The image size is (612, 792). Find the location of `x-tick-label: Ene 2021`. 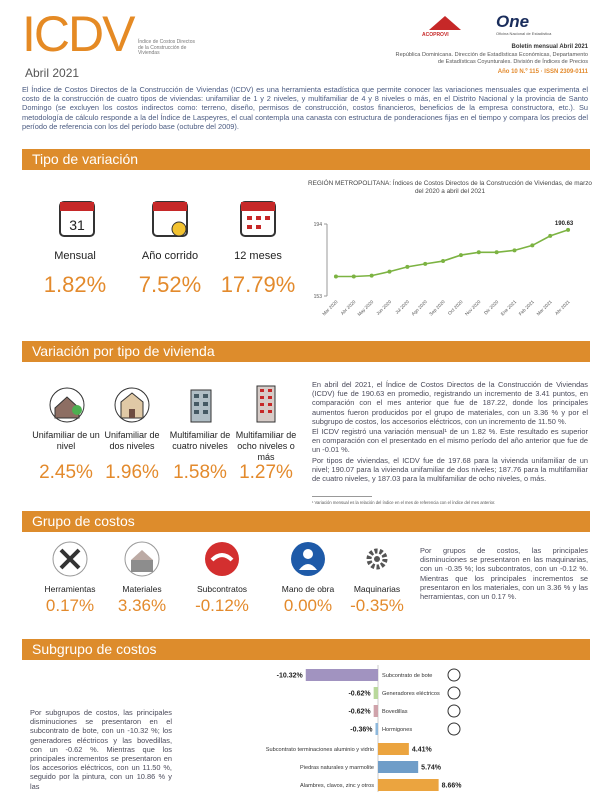

x-tick-label: Ene 2021 is located at coordinates (509, 308).